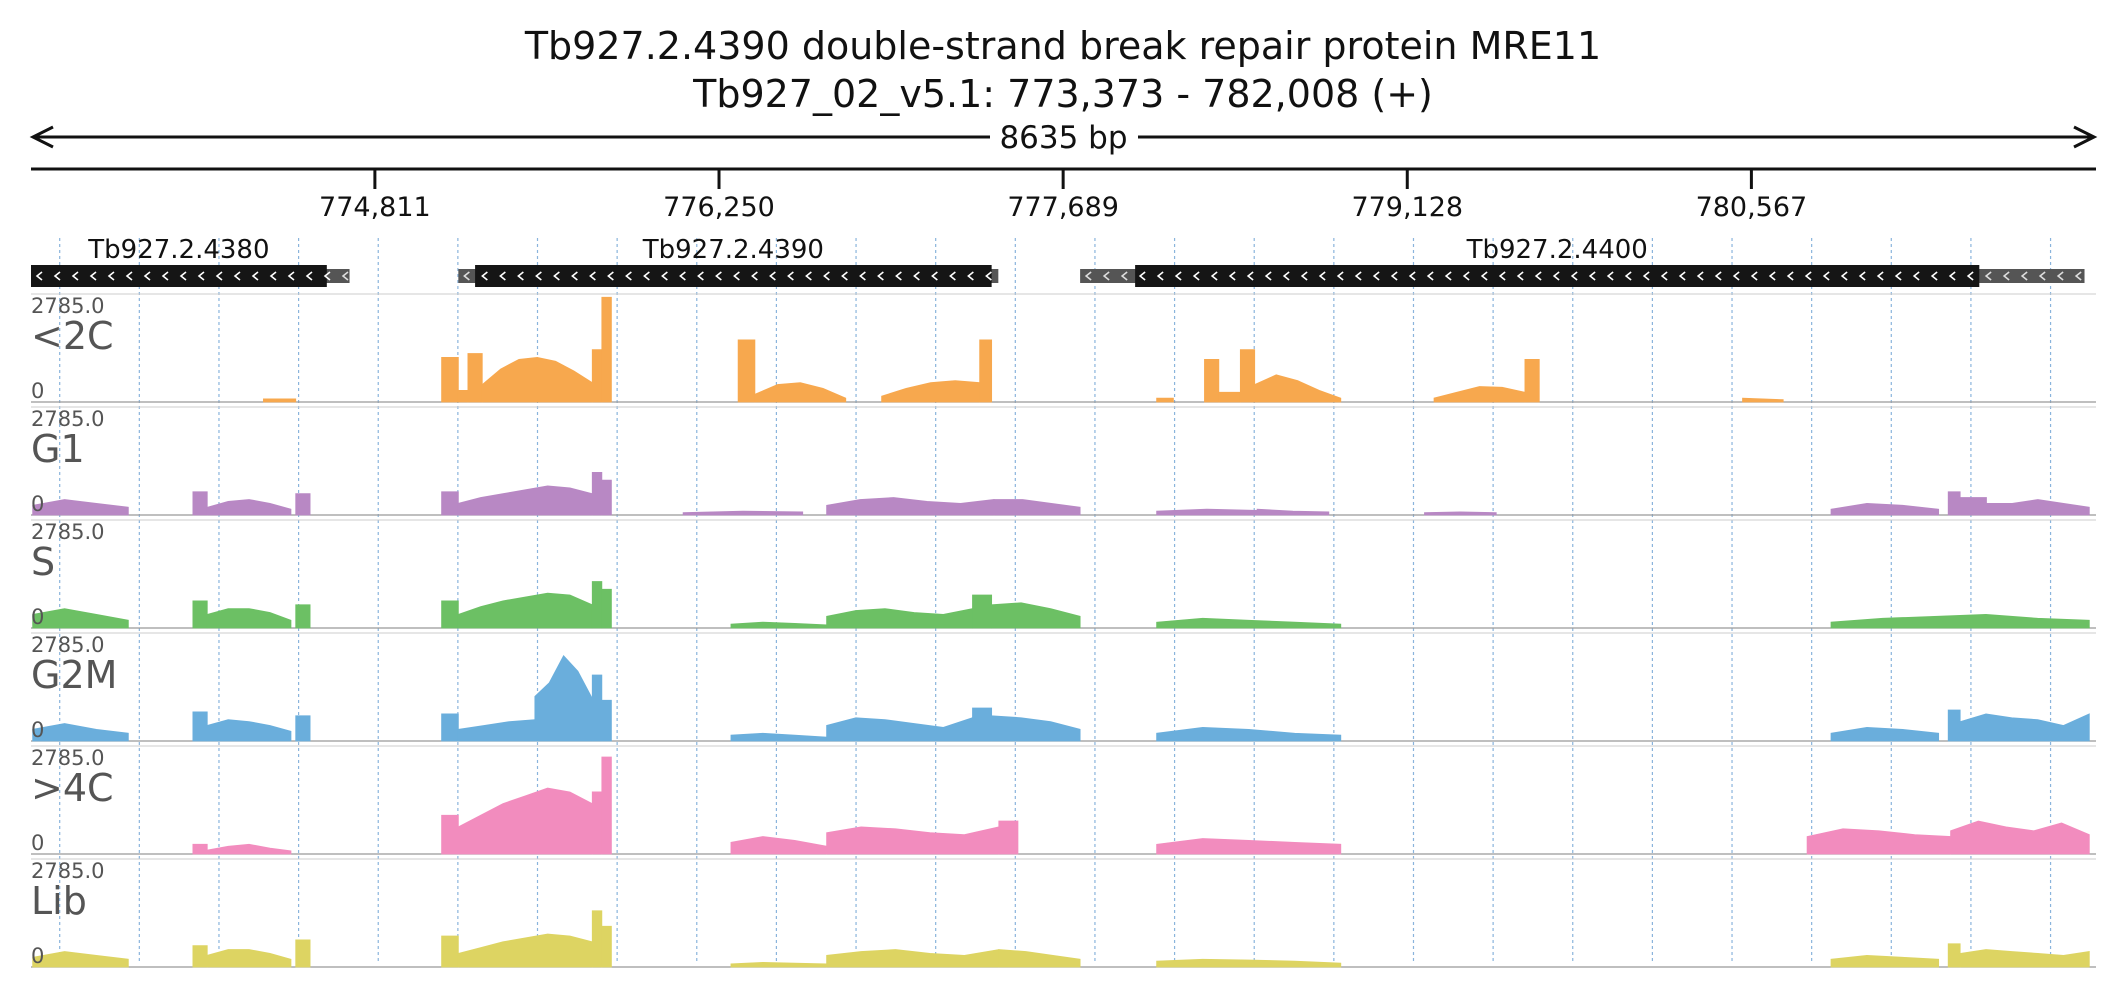 The width and height of the screenshot is (2126, 1000). What do you see at coordinates (719, 207) in the screenshot?
I see `ruler-tick-label-2: 776,250` at bounding box center [719, 207].